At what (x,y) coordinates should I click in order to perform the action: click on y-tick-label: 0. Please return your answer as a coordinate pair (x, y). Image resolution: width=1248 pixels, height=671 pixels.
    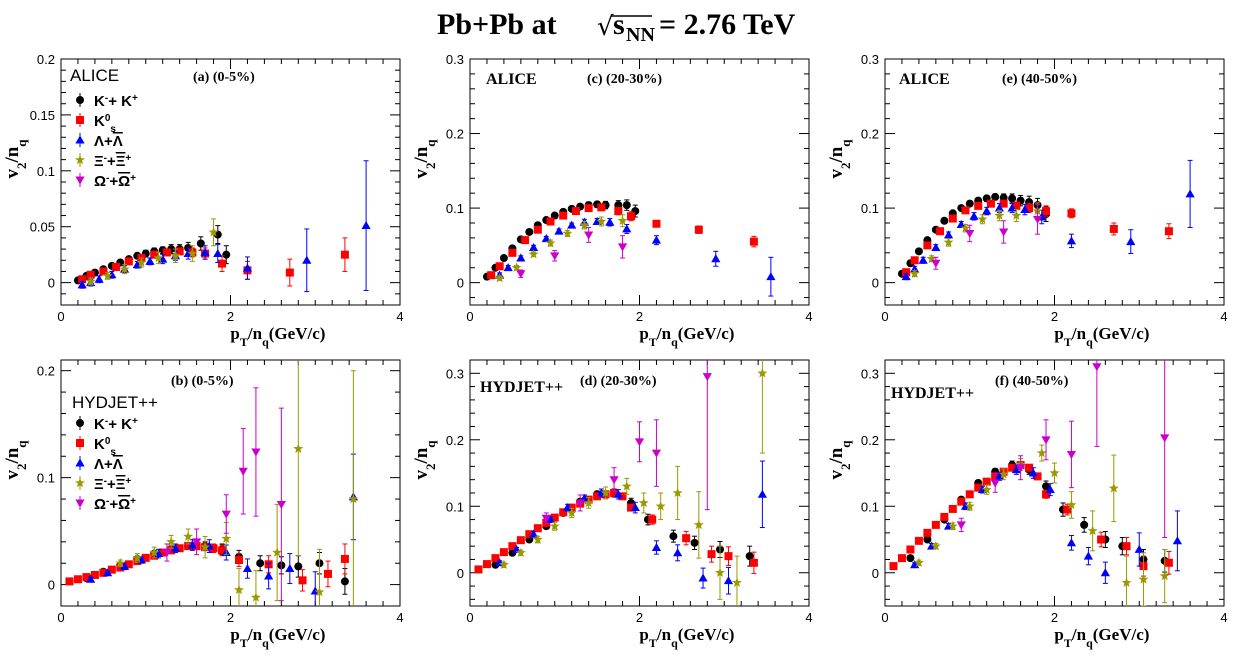
    Looking at the image, I should click on (460, 573).